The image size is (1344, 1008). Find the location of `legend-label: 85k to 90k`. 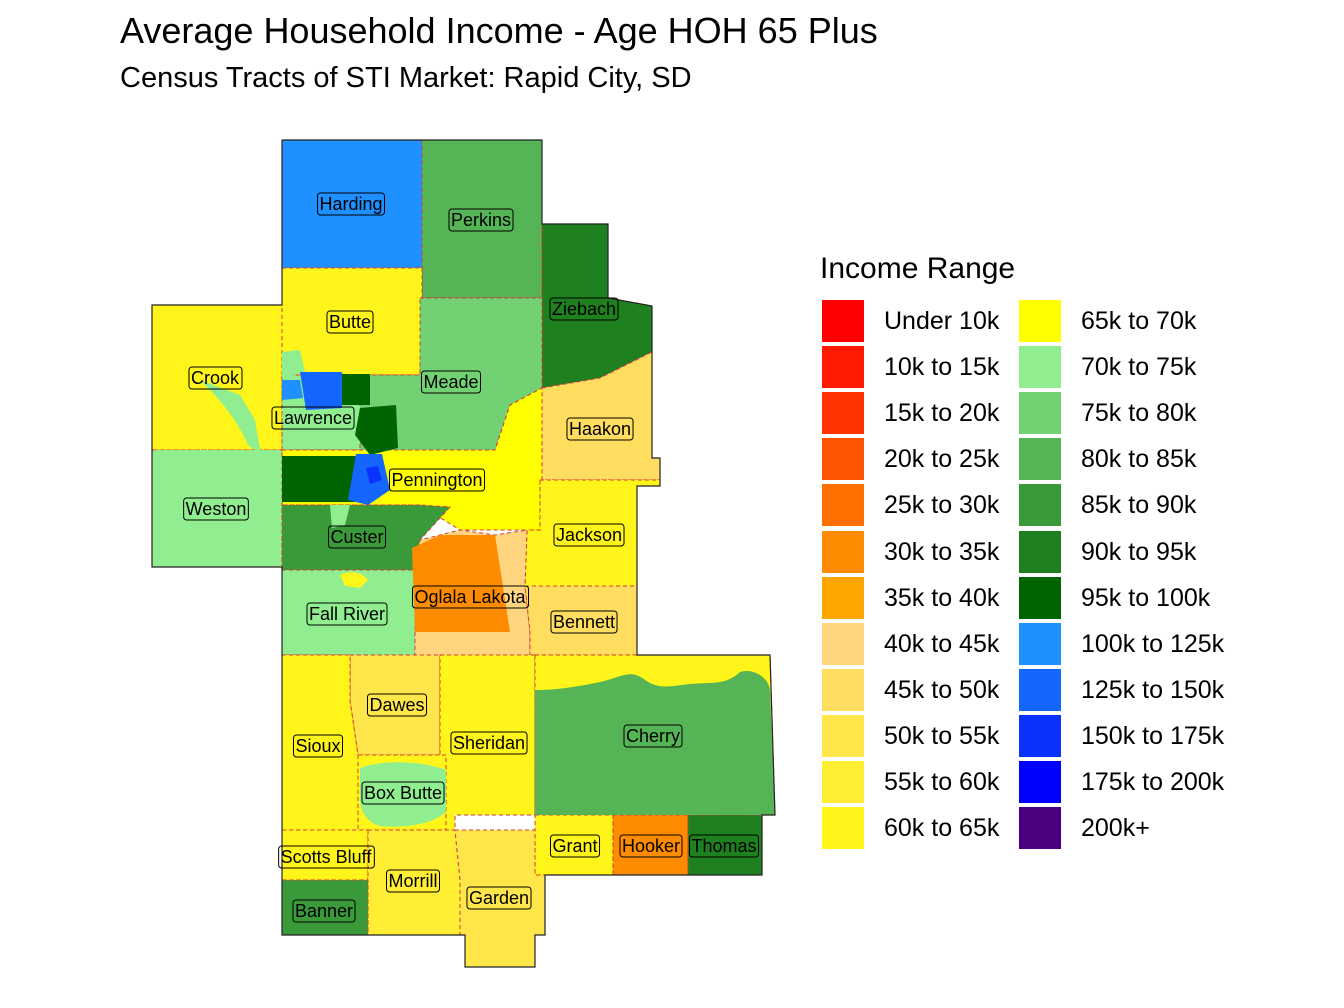

legend-label: 85k to 90k is located at coordinates (1139, 505).